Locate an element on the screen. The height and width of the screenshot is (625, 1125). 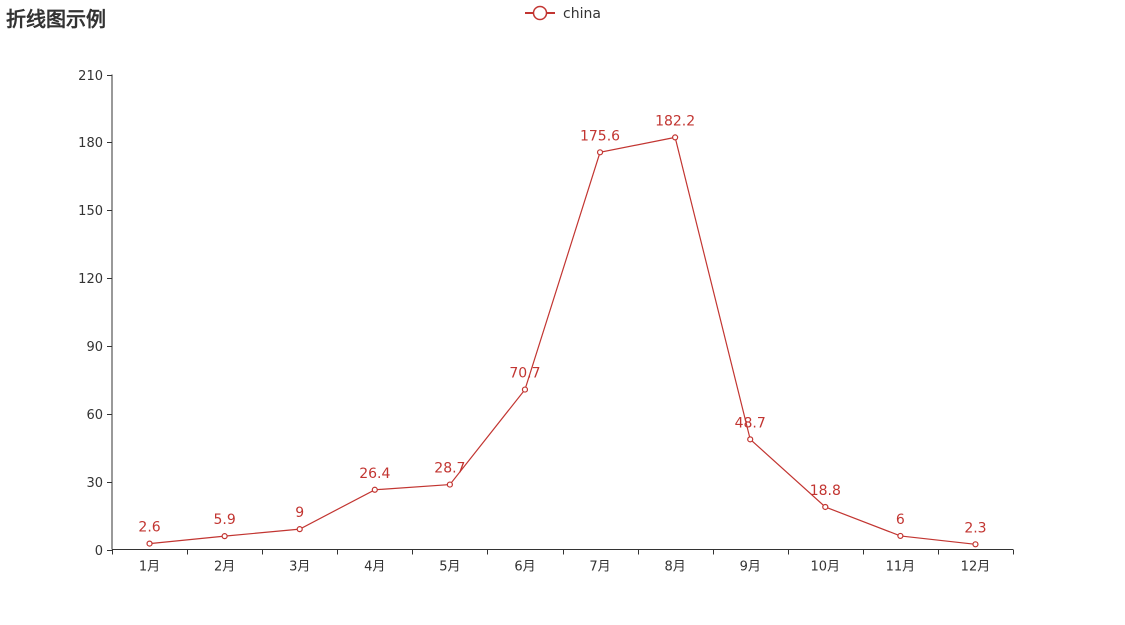
data-label: 5.9 is located at coordinates (224, 520).